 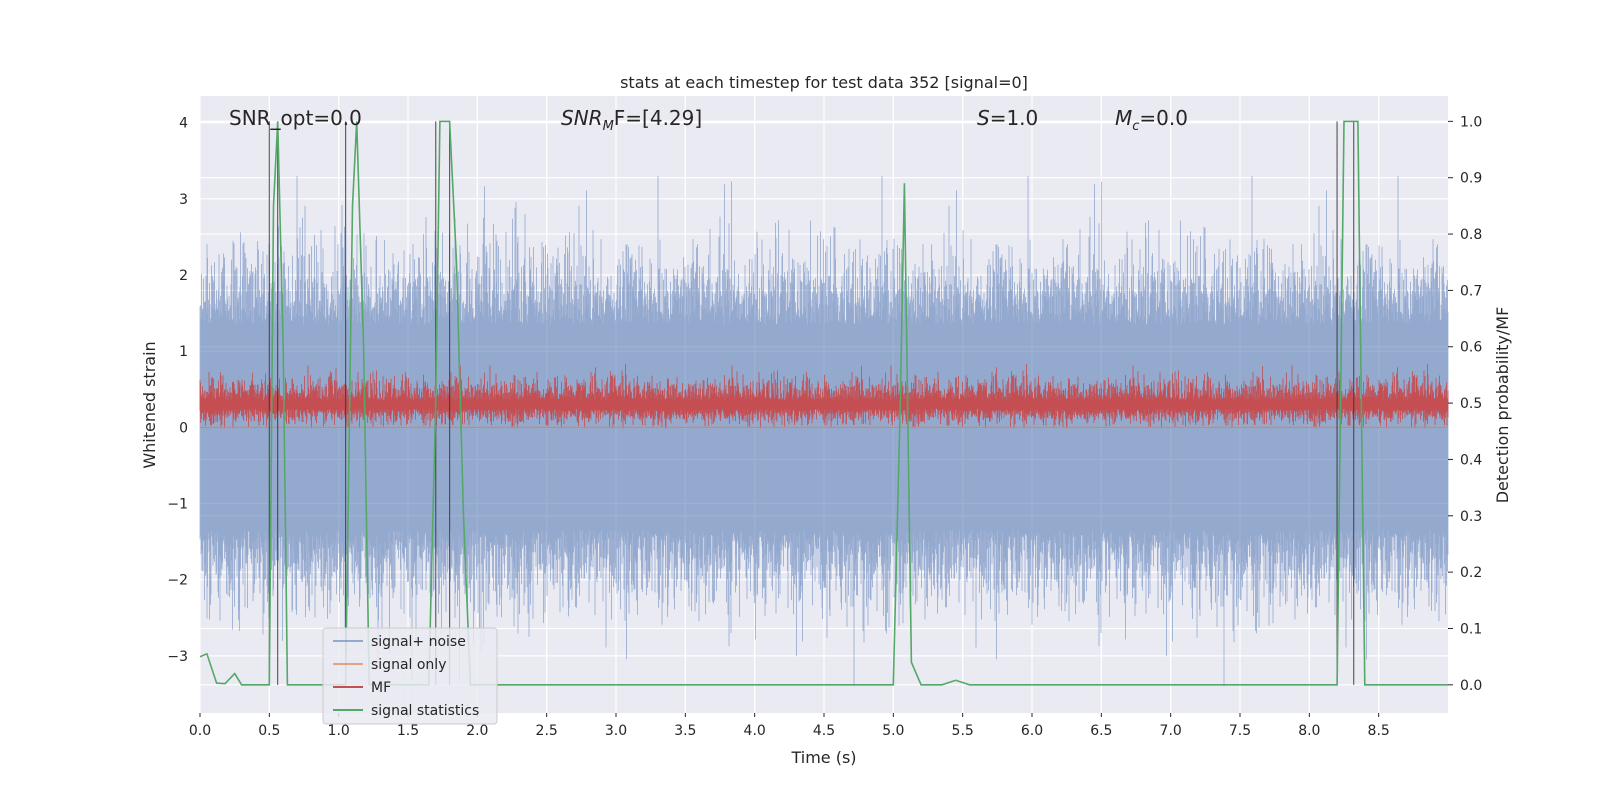 I want to click on y-left-tick-label-4: 1, so click(x=183, y=352).